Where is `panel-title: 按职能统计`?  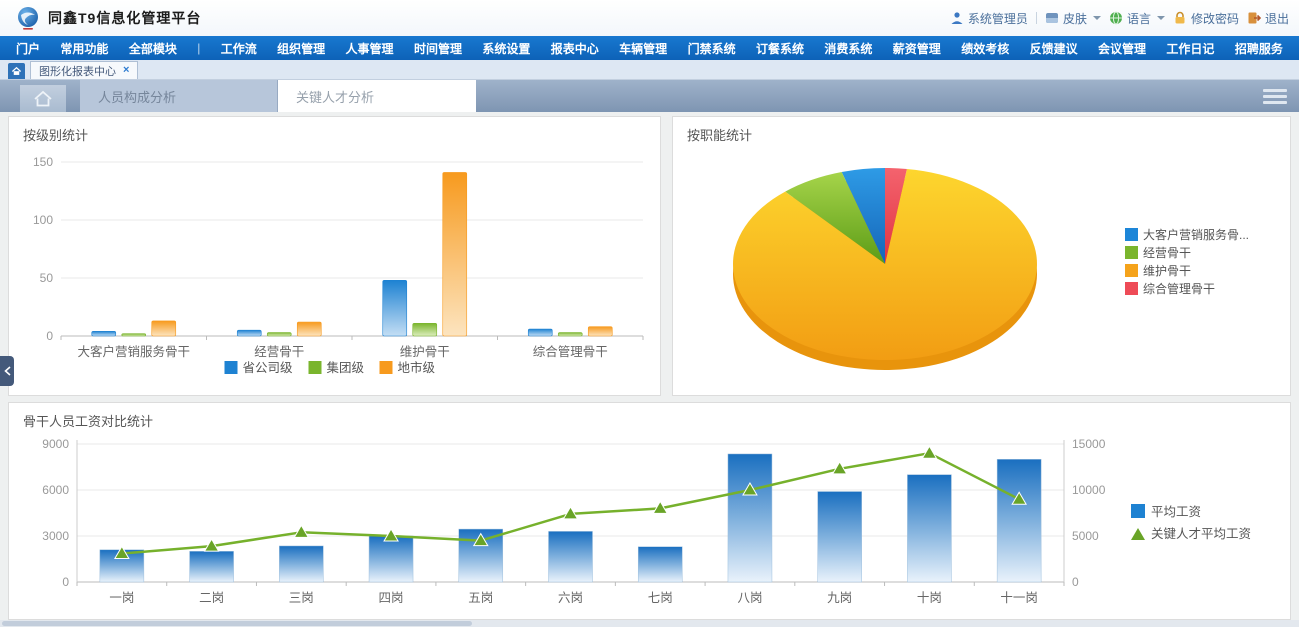 panel-title: 按职能统计 is located at coordinates (720, 135).